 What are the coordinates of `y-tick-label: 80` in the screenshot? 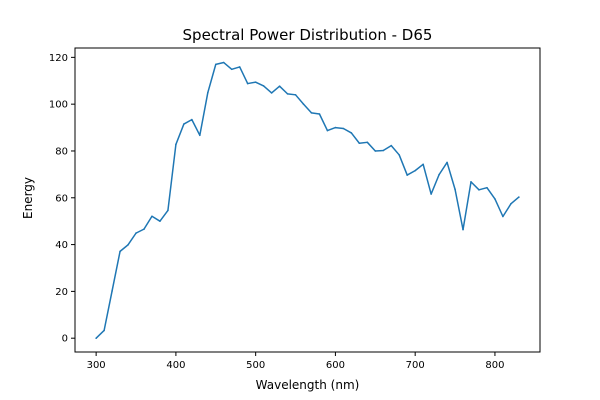 It's located at (61, 151).